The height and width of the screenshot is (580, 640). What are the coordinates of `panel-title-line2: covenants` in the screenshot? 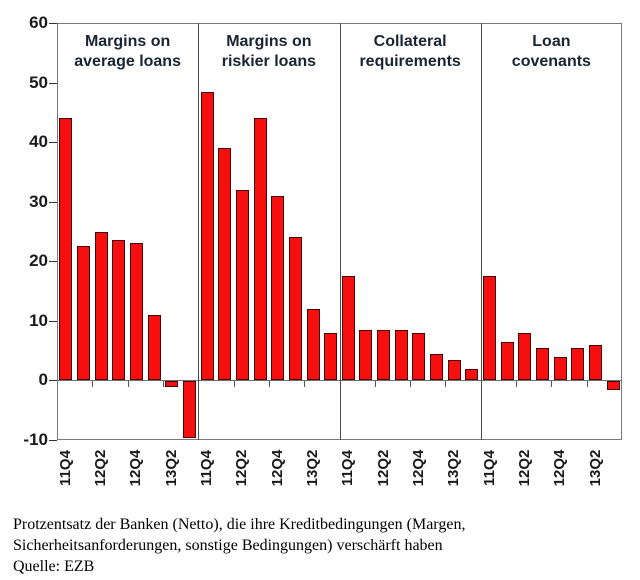 It's located at (551, 61).